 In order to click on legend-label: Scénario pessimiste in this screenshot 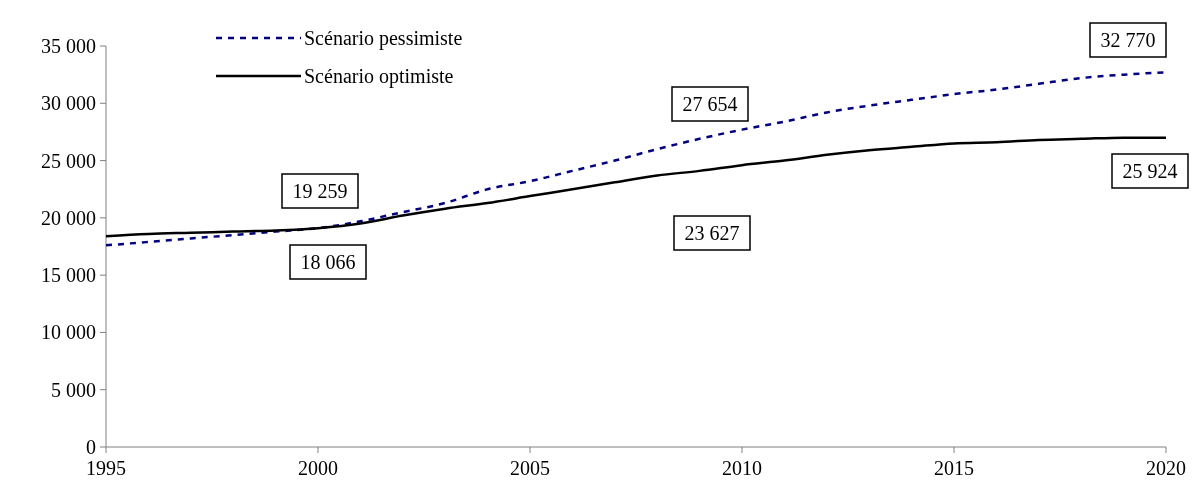, I will do `click(383, 38)`.